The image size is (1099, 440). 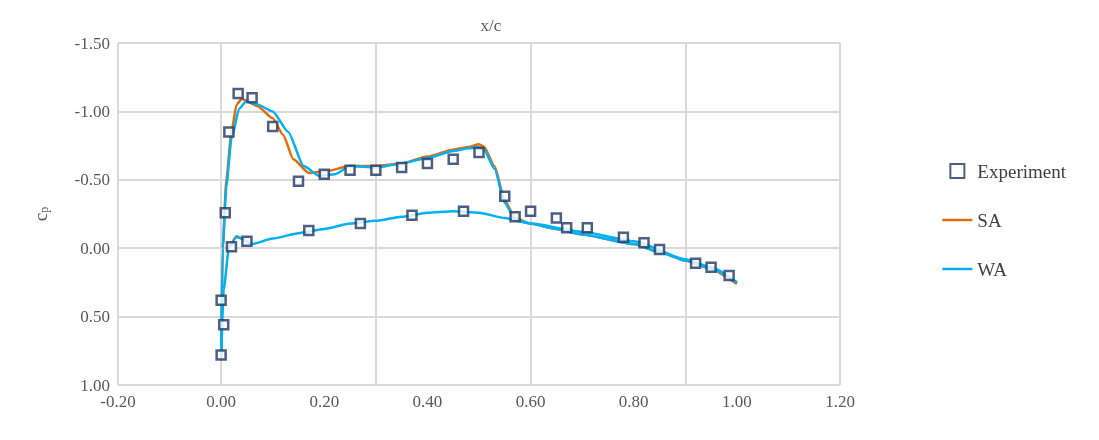 What do you see at coordinates (92, 43) in the screenshot?
I see `y-tick-label: -1.50` at bounding box center [92, 43].